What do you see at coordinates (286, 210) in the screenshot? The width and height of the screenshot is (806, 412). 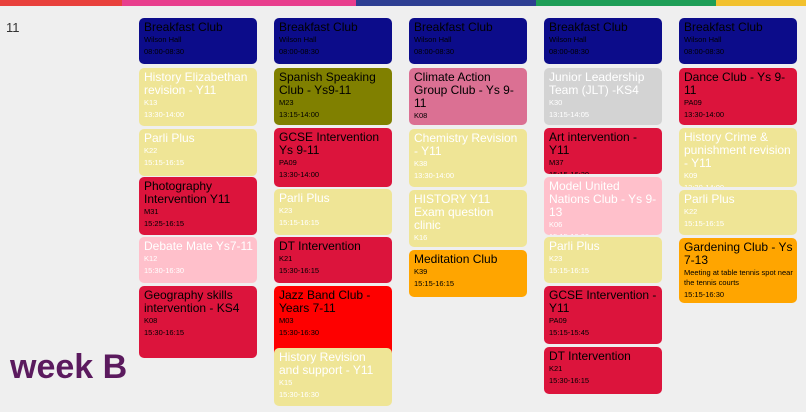 I see `event-room: K23` at bounding box center [286, 210].